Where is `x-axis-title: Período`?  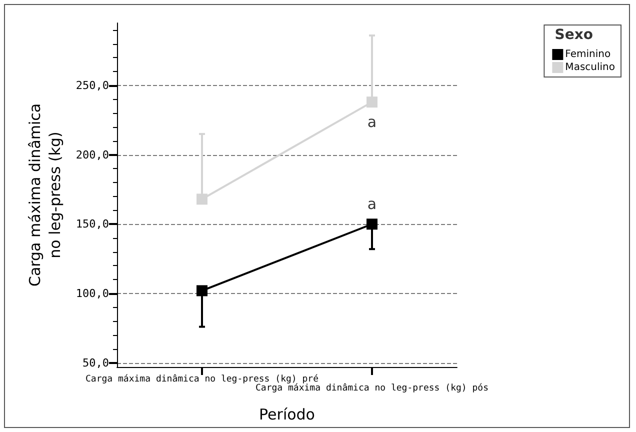 x-axis-title: Período is located at coordinates (287, 415).